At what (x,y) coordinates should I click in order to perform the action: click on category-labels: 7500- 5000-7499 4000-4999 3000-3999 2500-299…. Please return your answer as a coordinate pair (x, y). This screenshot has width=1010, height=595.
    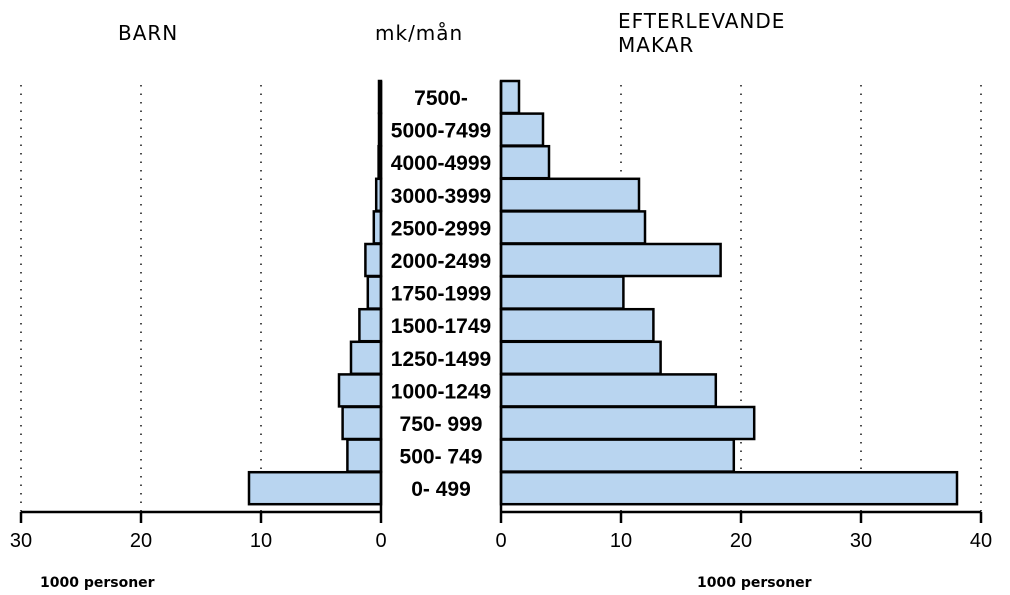
    Looking at the image, I should click on (441, 294).